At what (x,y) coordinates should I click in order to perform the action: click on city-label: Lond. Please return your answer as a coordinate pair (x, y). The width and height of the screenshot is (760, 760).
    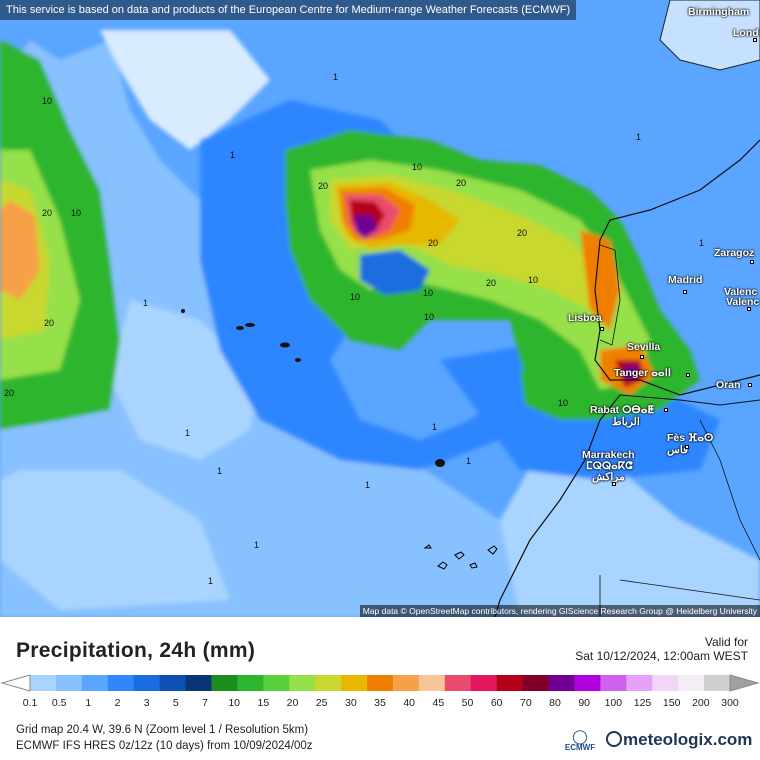
    Looking at the image, I should click on (746, 33).